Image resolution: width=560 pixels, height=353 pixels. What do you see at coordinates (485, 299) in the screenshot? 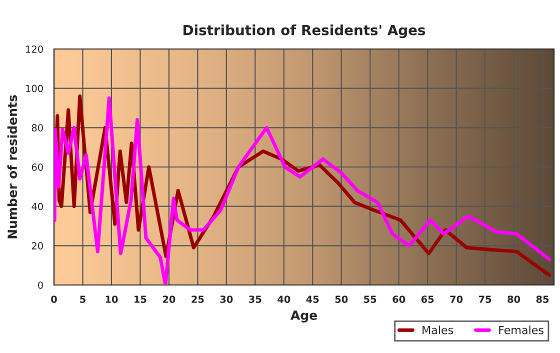
I see `x-tick-label: 75` at bounding box center [485, 299].